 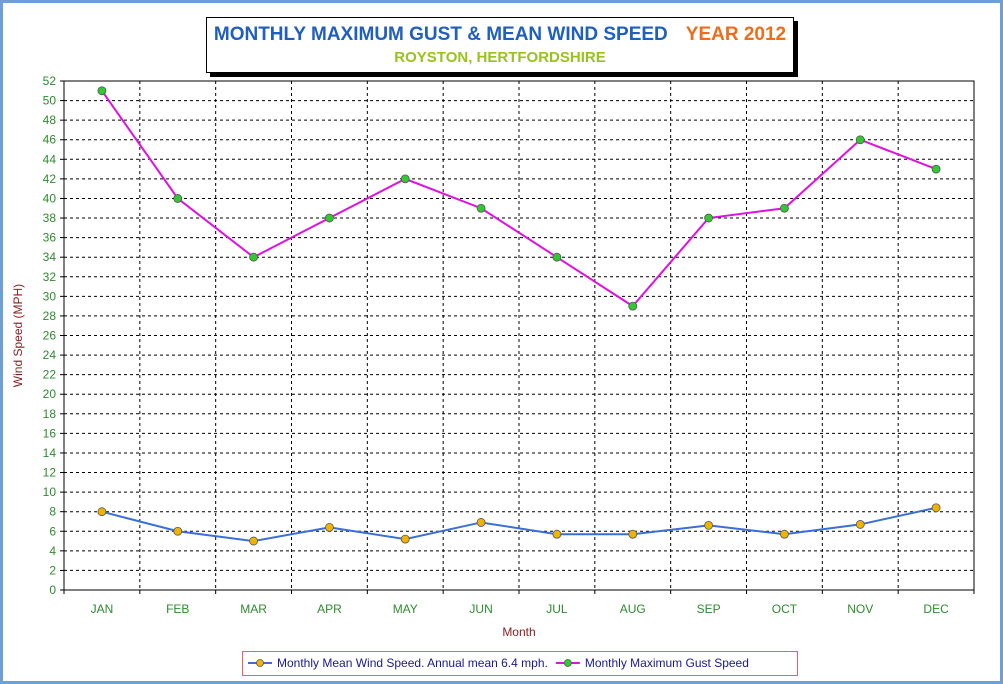 What do you see at coordinates (50, 316) in the screenshot?
I see `y-tick-label: 28` at bounding box center [50, 316].